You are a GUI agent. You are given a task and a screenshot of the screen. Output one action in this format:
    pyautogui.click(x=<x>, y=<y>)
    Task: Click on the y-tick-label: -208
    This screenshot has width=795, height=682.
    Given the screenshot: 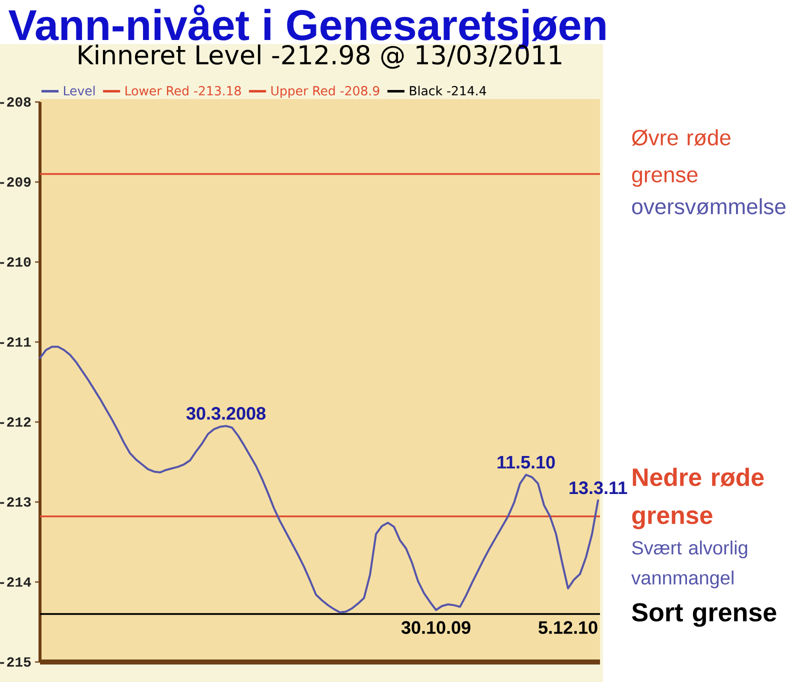 What is the action you would take?
    pyautogui.click(x=15, y=102)
    